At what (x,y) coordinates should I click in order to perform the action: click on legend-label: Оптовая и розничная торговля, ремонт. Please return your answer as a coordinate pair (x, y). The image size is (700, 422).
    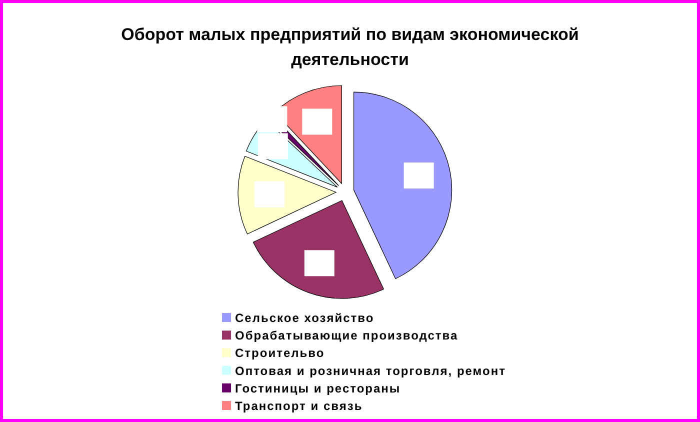
    Looking at the image, I should click on (370, 371).